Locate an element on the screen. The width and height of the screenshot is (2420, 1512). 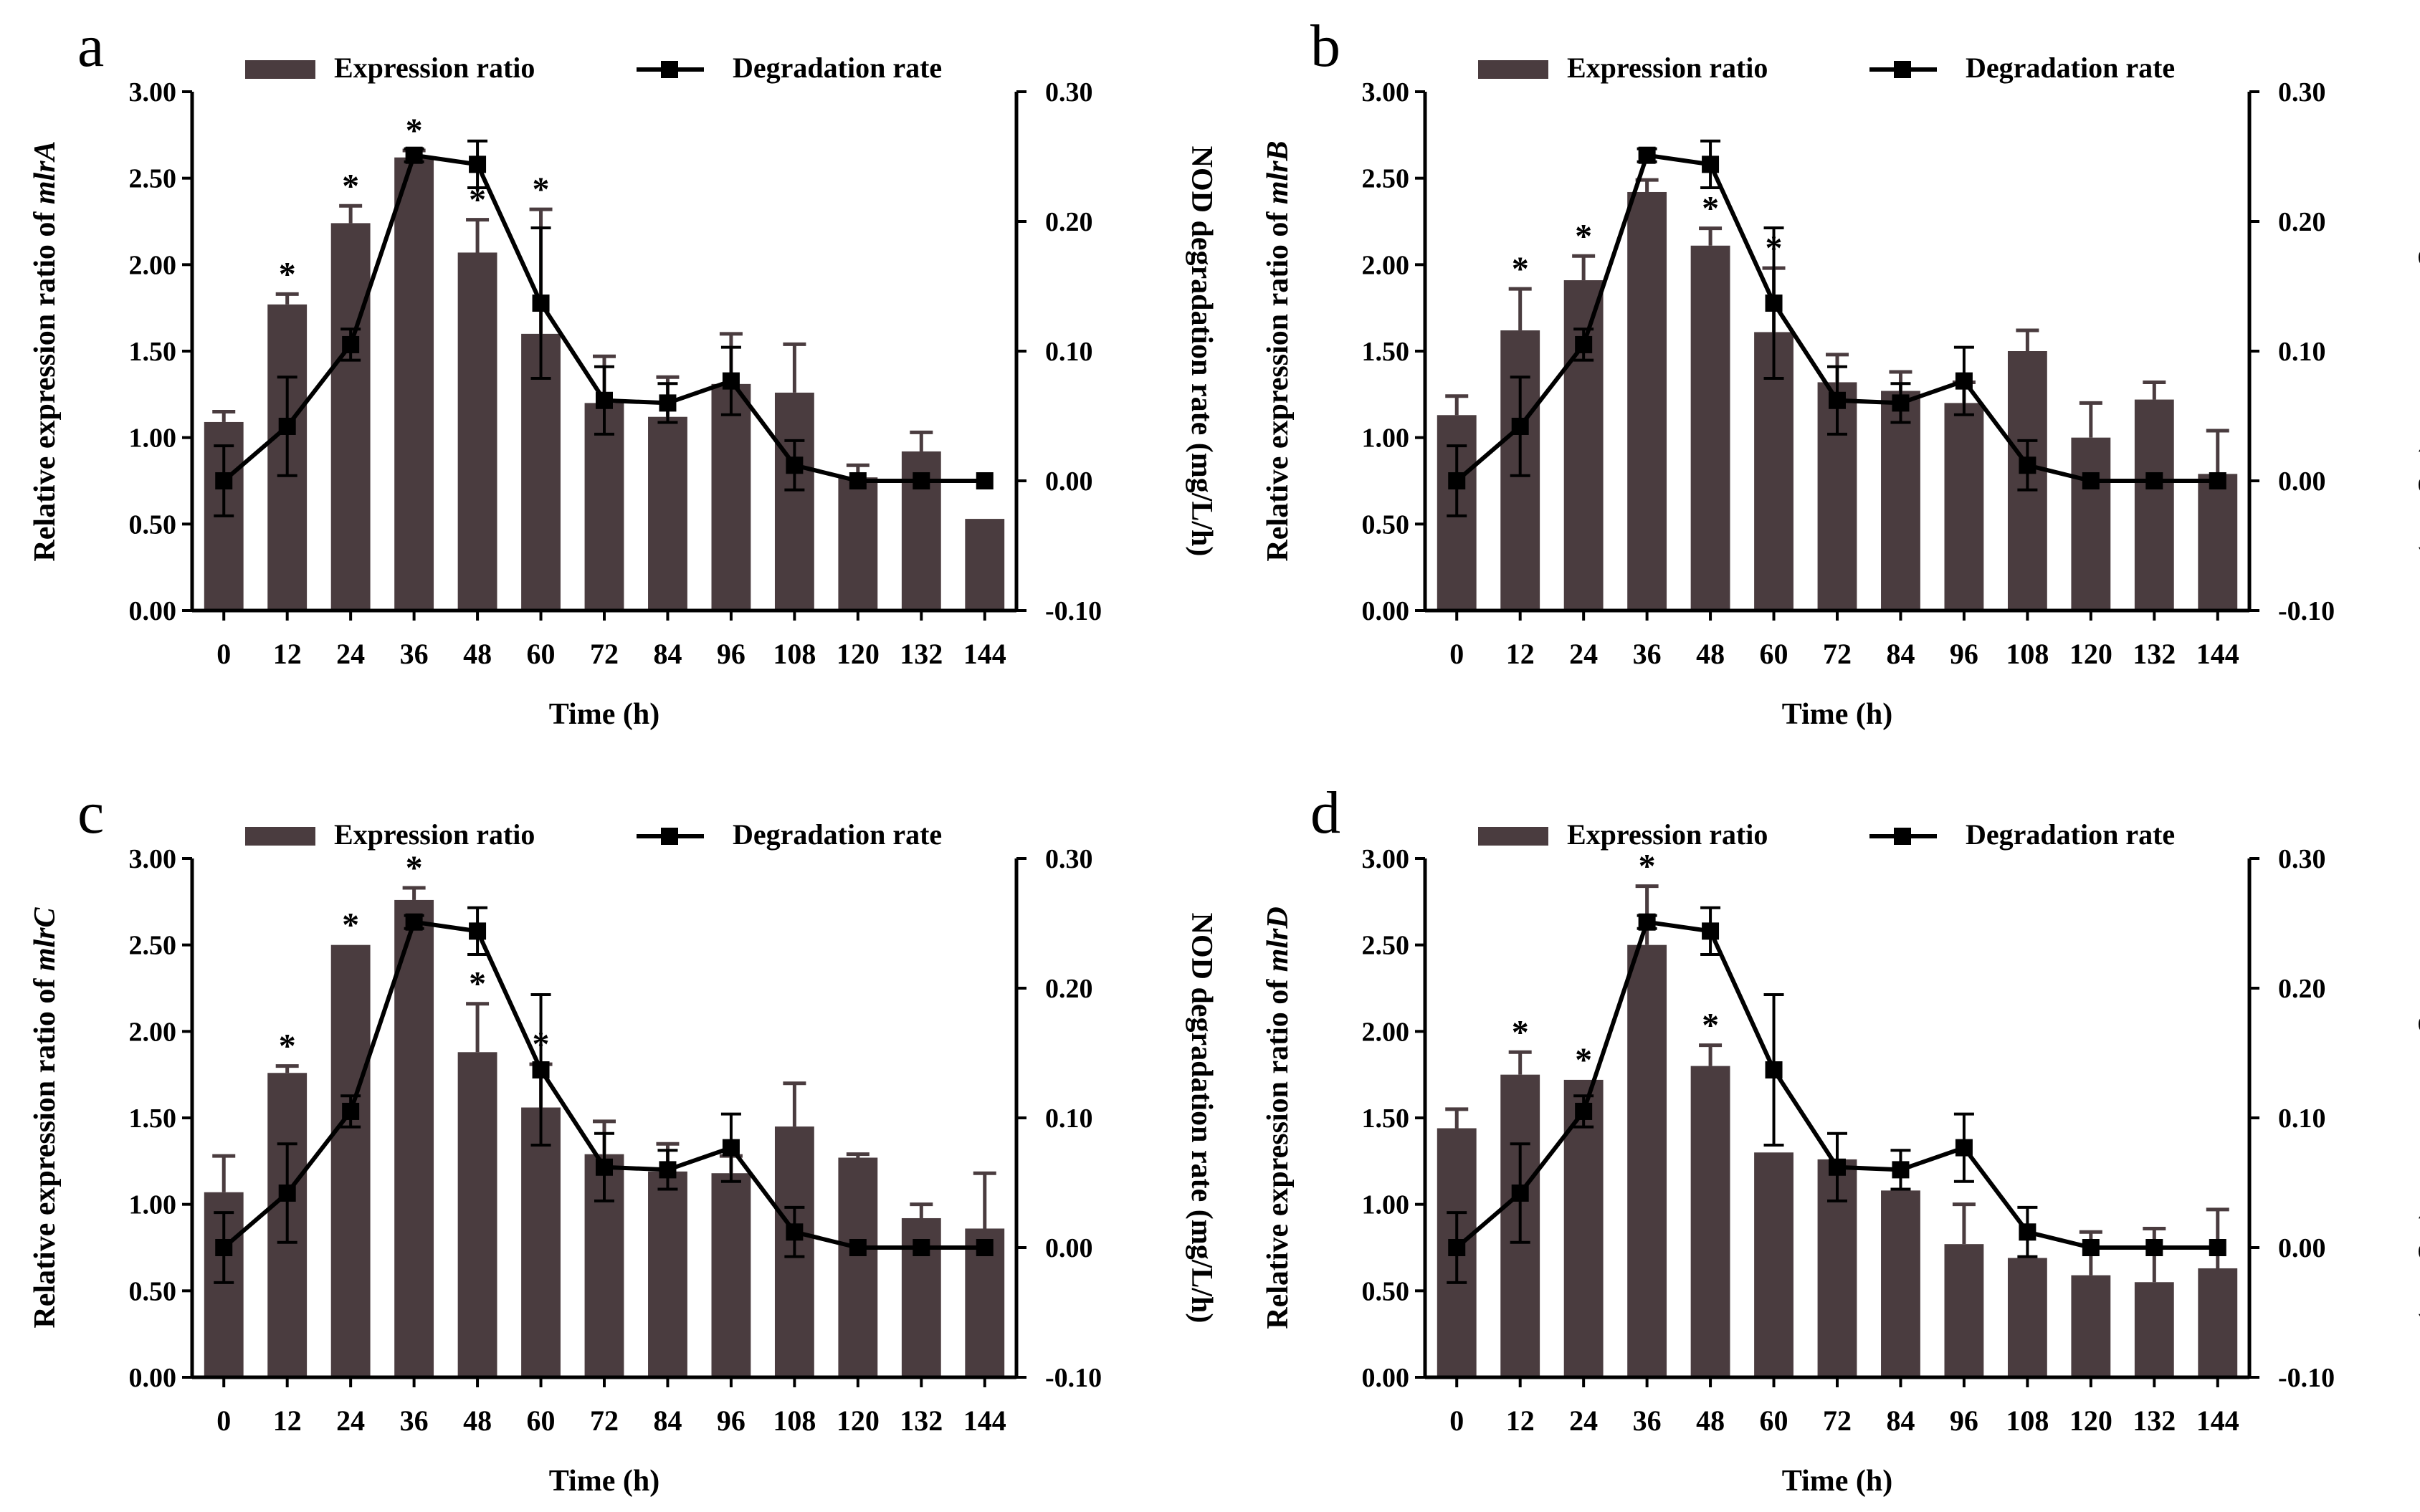
x-tick-label: 84 is located at coordinates (1900, 1421).